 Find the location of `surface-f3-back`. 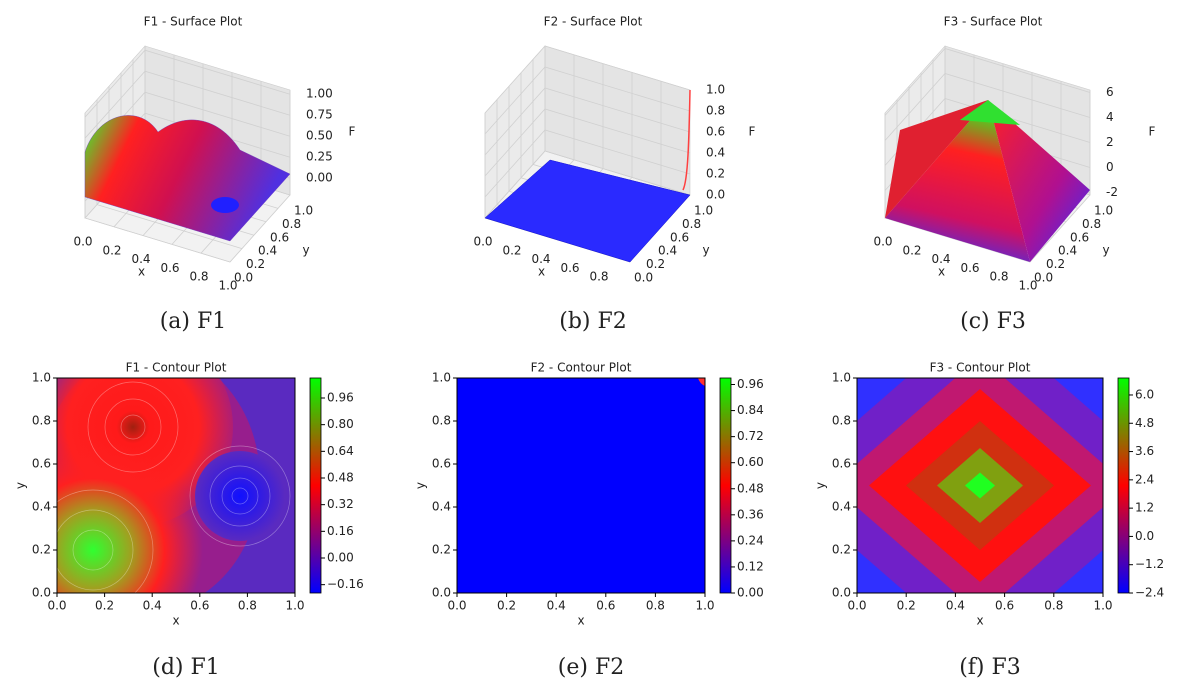

surface-f3-back is located at coordinates (936, 159).